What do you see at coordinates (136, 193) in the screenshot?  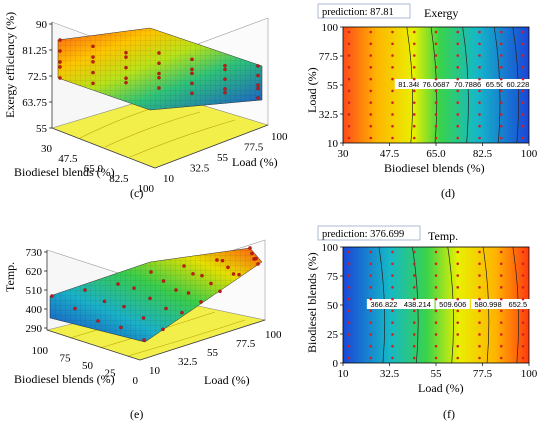 I see `panel-c-caption: (c)` at bounding box center [136, 193].